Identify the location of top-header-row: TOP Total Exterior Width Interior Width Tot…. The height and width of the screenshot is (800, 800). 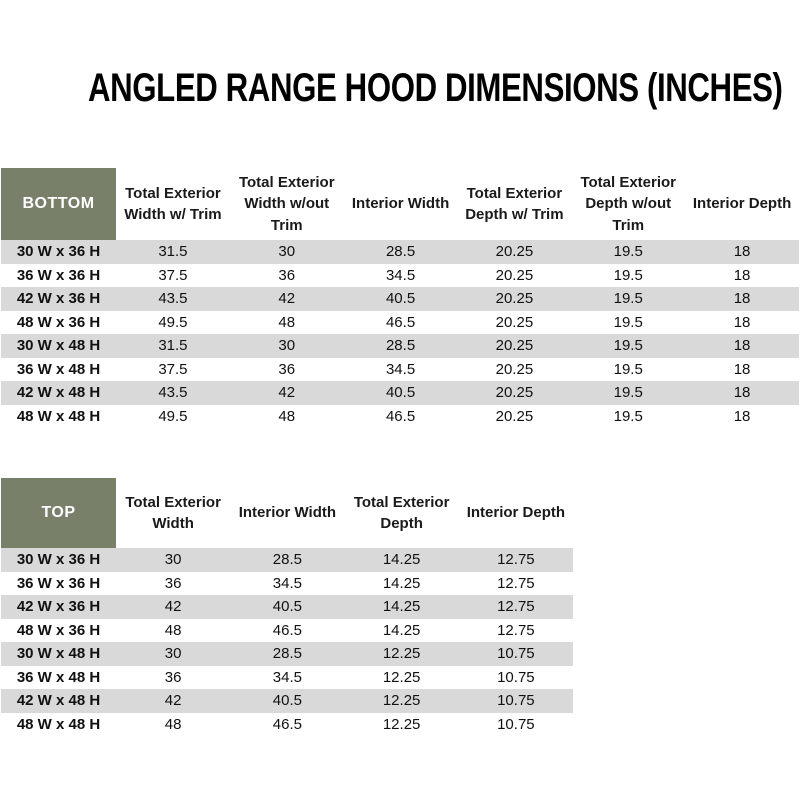
(287, 513).